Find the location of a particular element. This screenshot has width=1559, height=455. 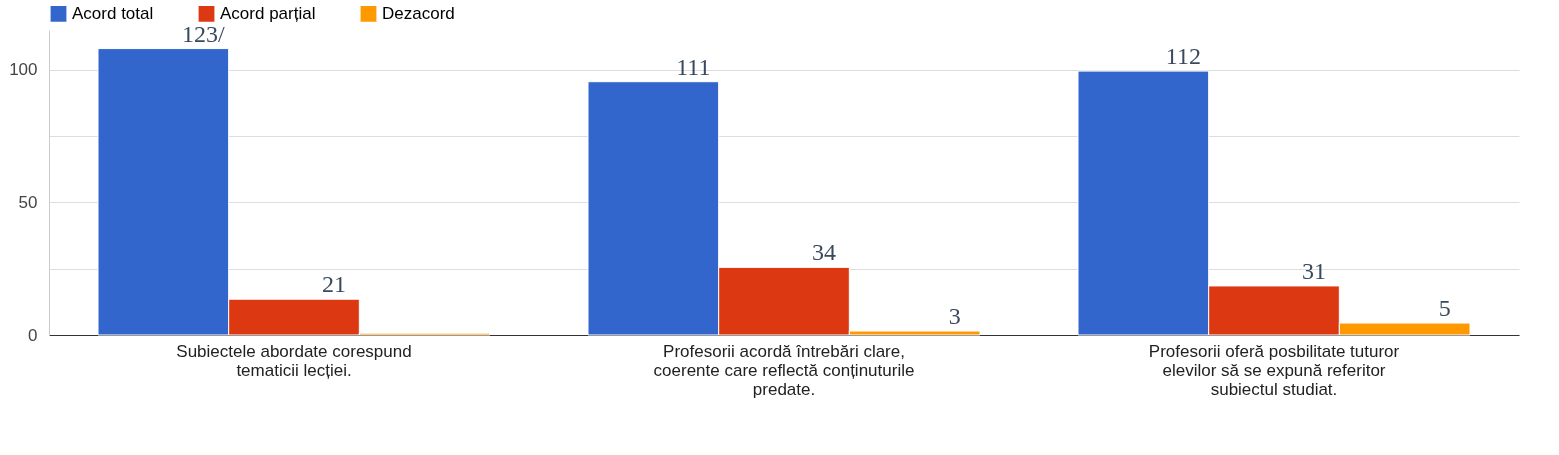

annotation: 3 is located at coordinates (954, 316).